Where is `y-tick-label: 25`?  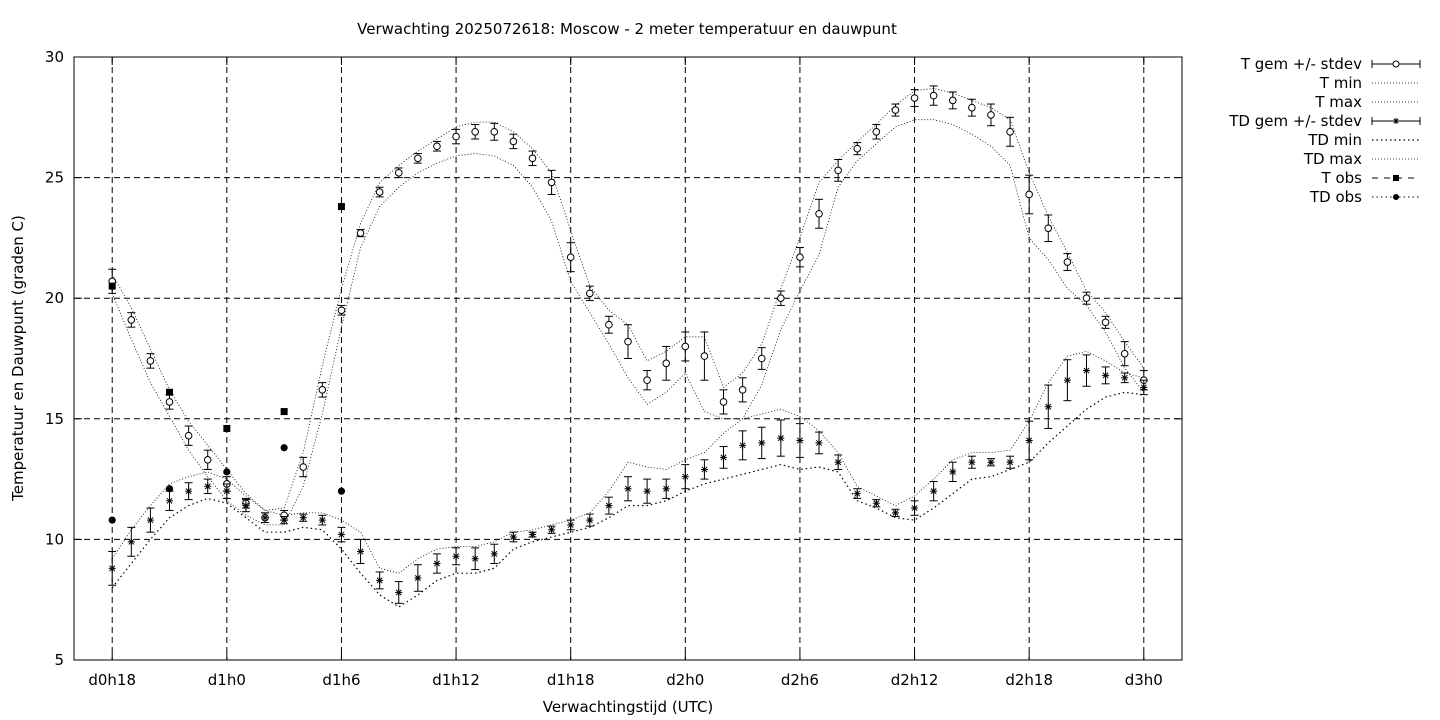 y-tick-label: 25 is located at coordinates (54, 178).